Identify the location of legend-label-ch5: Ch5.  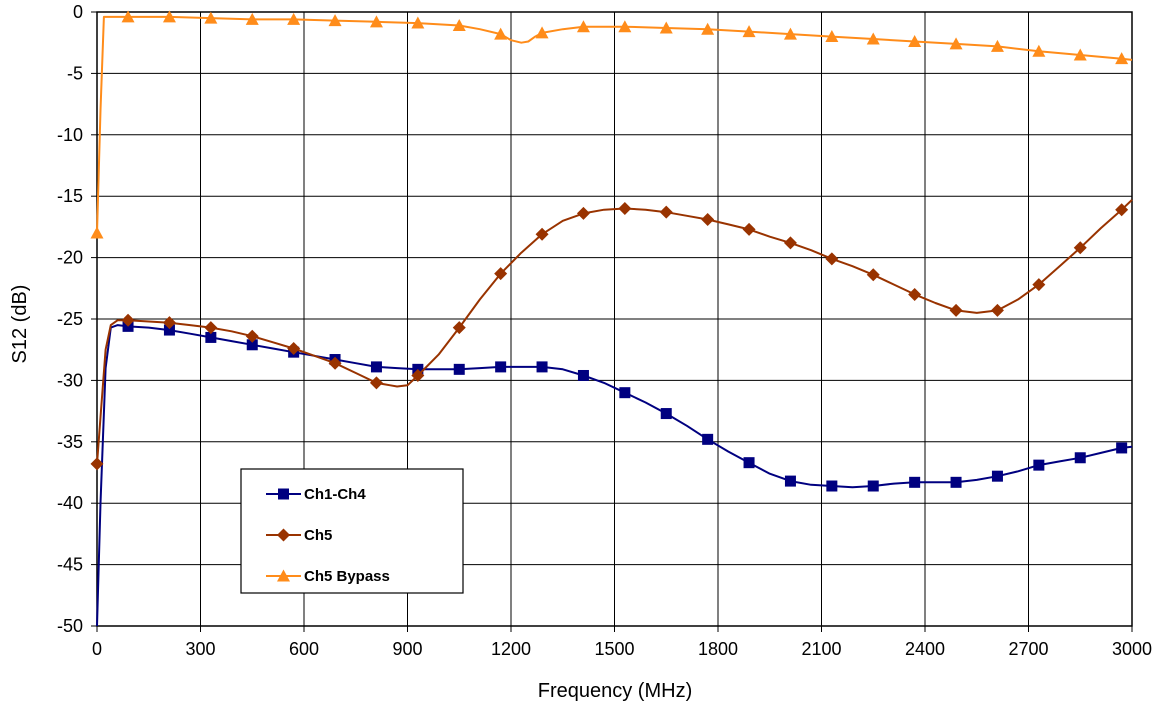
(318, 535).